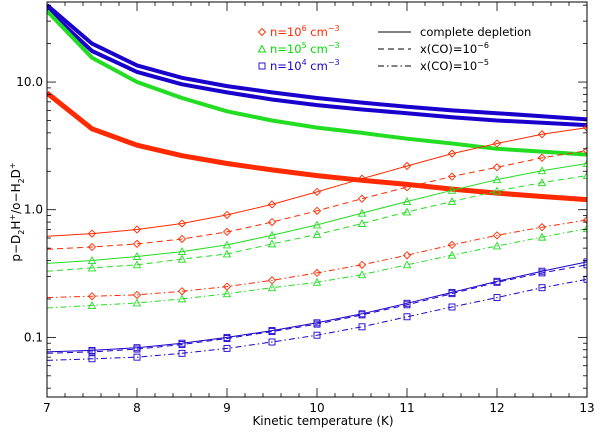 The image size is (600, 436). Describe the element at coordinates (33, 337) in the screenshot. I see `y-tick-label: 0.1` at that location.